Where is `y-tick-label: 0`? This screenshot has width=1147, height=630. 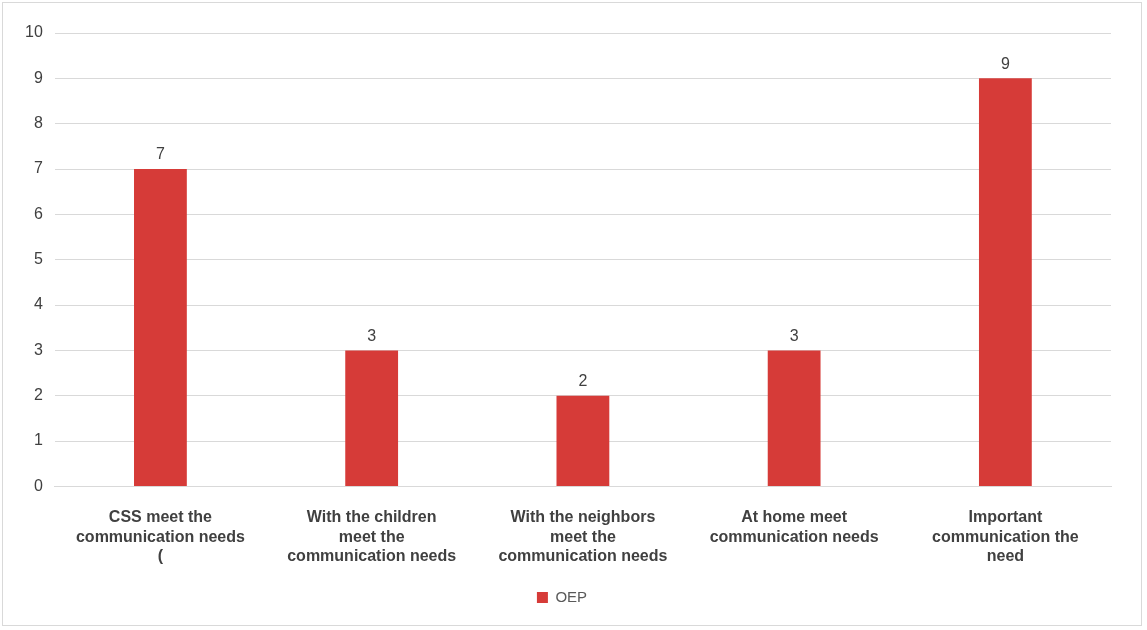 y-tick-label: 0 is located at coordinates (38, 485).